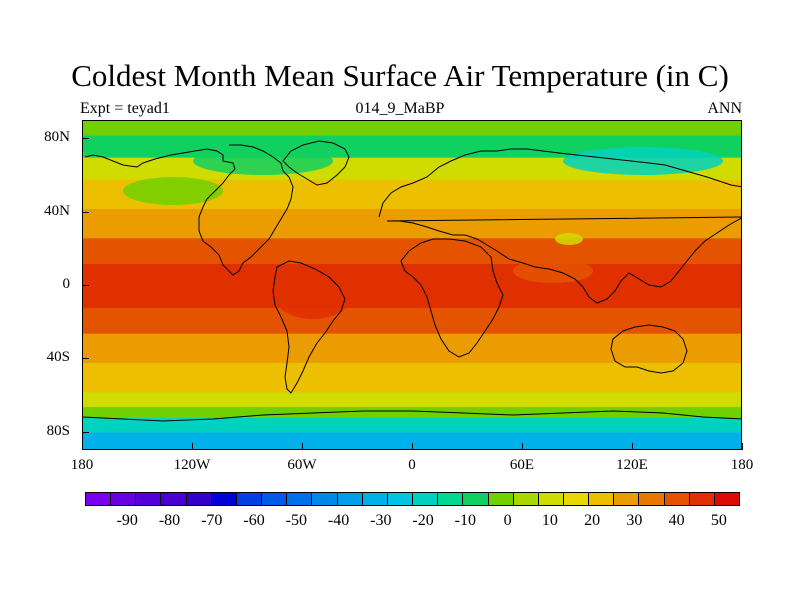  I want to click on colorbar, so click(412, 499).